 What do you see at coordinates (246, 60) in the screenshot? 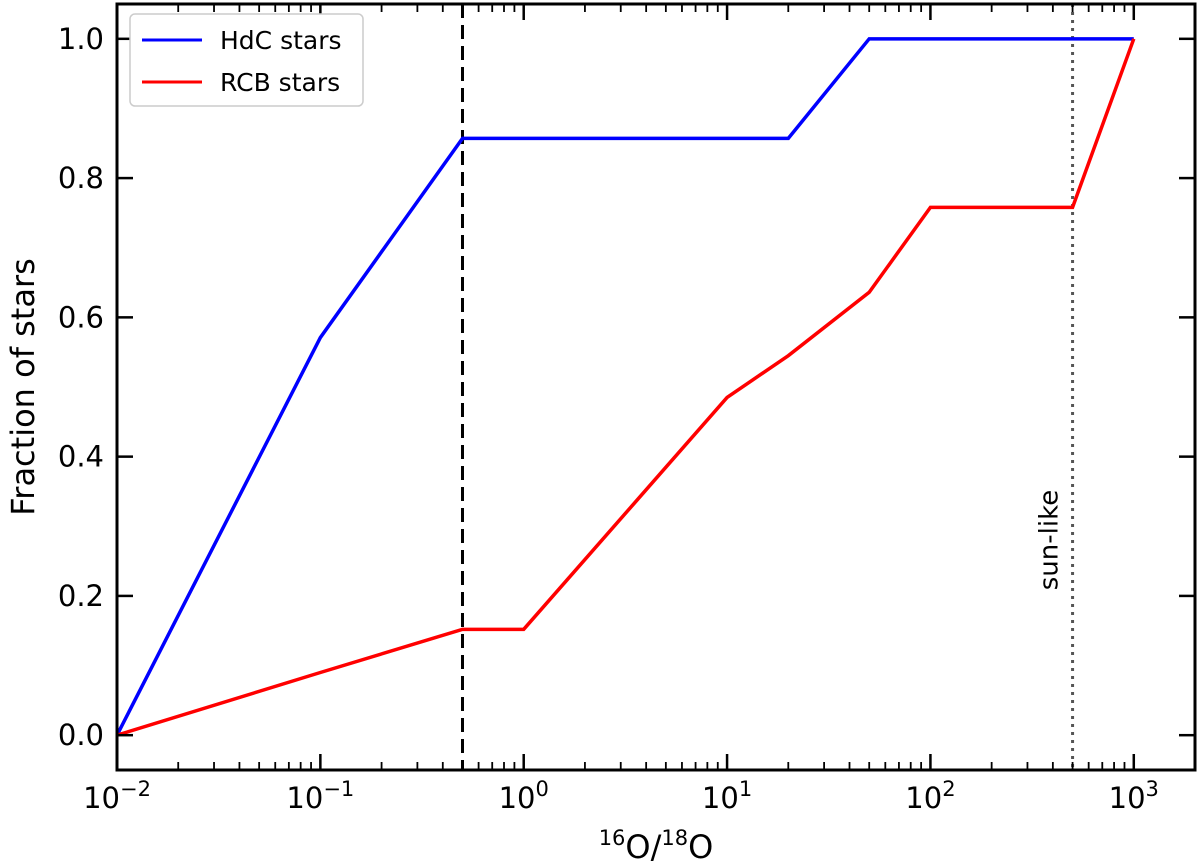
I see `legend: HdC stars RCB stars` at bounding box center [246, 60].